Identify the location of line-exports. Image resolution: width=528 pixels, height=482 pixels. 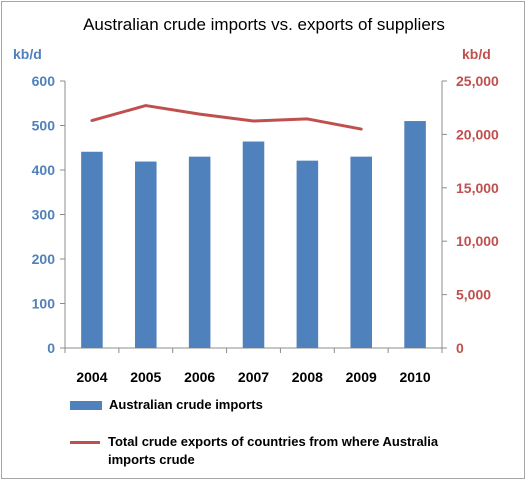
(226, 117).